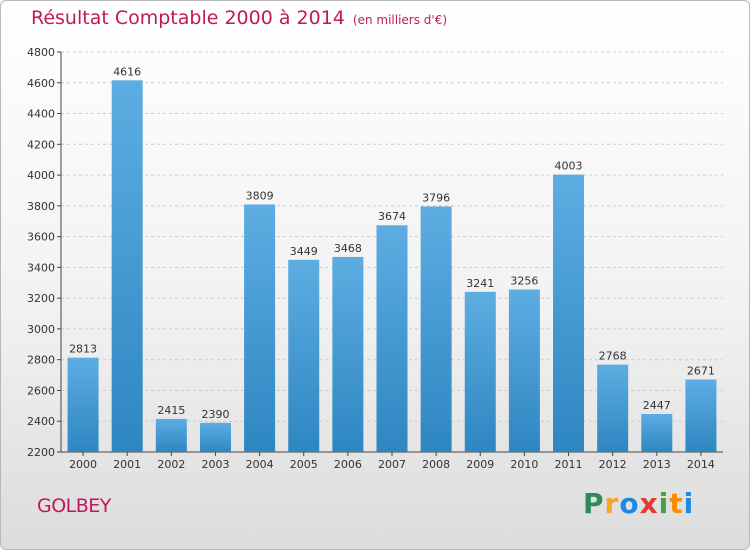 The height and width of the screenshot is (550, 750). What do you see at coordinates (657, 464) in the screenshot?
I see `x-tick-label: 2013` at bounding box center [657, 464].